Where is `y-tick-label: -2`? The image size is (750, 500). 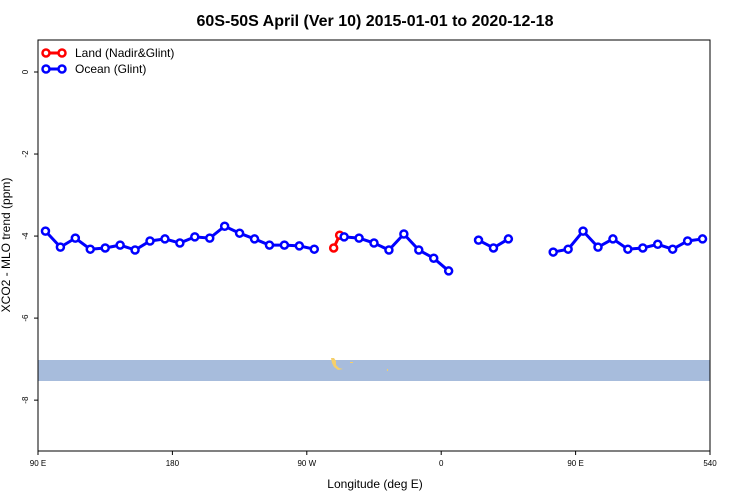
y-tick-label: -2 is located at coordinates (25, 154).